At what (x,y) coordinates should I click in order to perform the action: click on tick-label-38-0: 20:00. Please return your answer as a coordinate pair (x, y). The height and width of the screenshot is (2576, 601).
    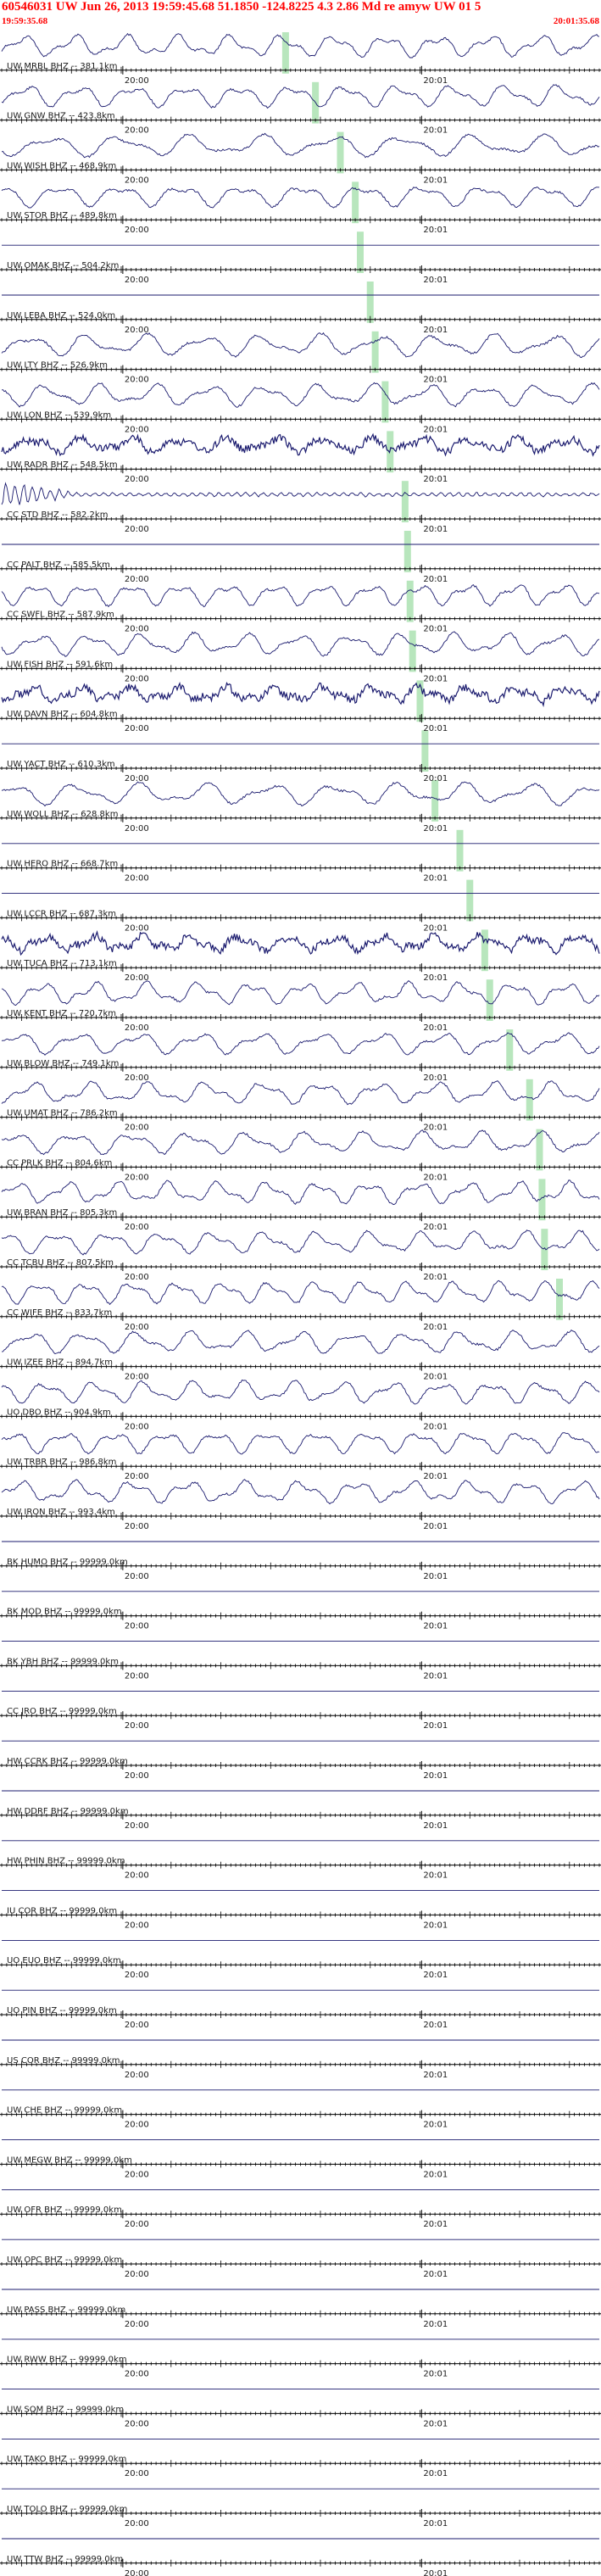
    Looking at the image, I should click on (137, 1975).